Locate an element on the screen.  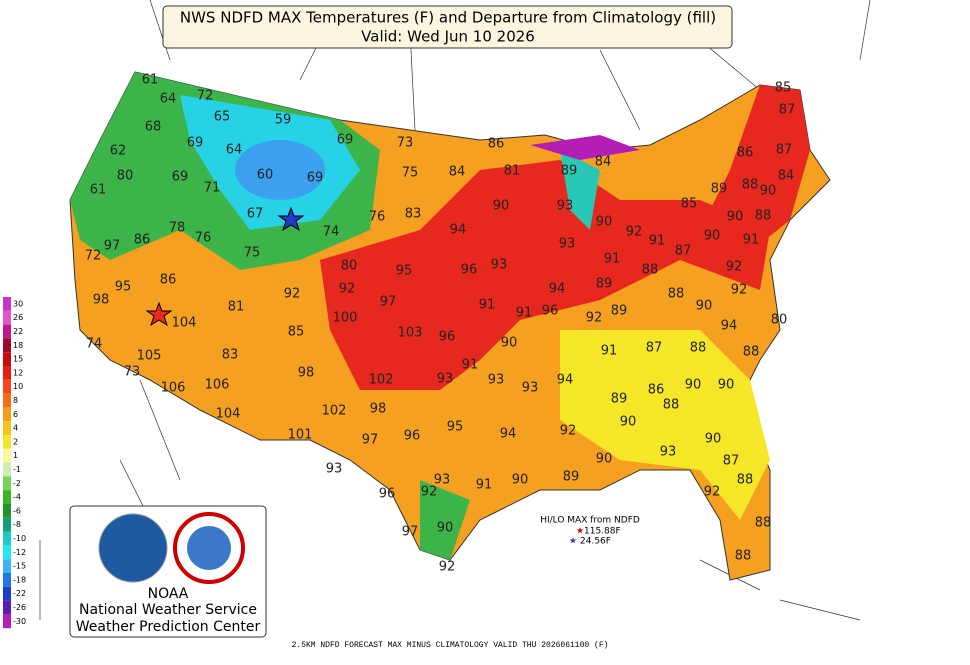
temperature: 103 is located at coordinates (410, 333).